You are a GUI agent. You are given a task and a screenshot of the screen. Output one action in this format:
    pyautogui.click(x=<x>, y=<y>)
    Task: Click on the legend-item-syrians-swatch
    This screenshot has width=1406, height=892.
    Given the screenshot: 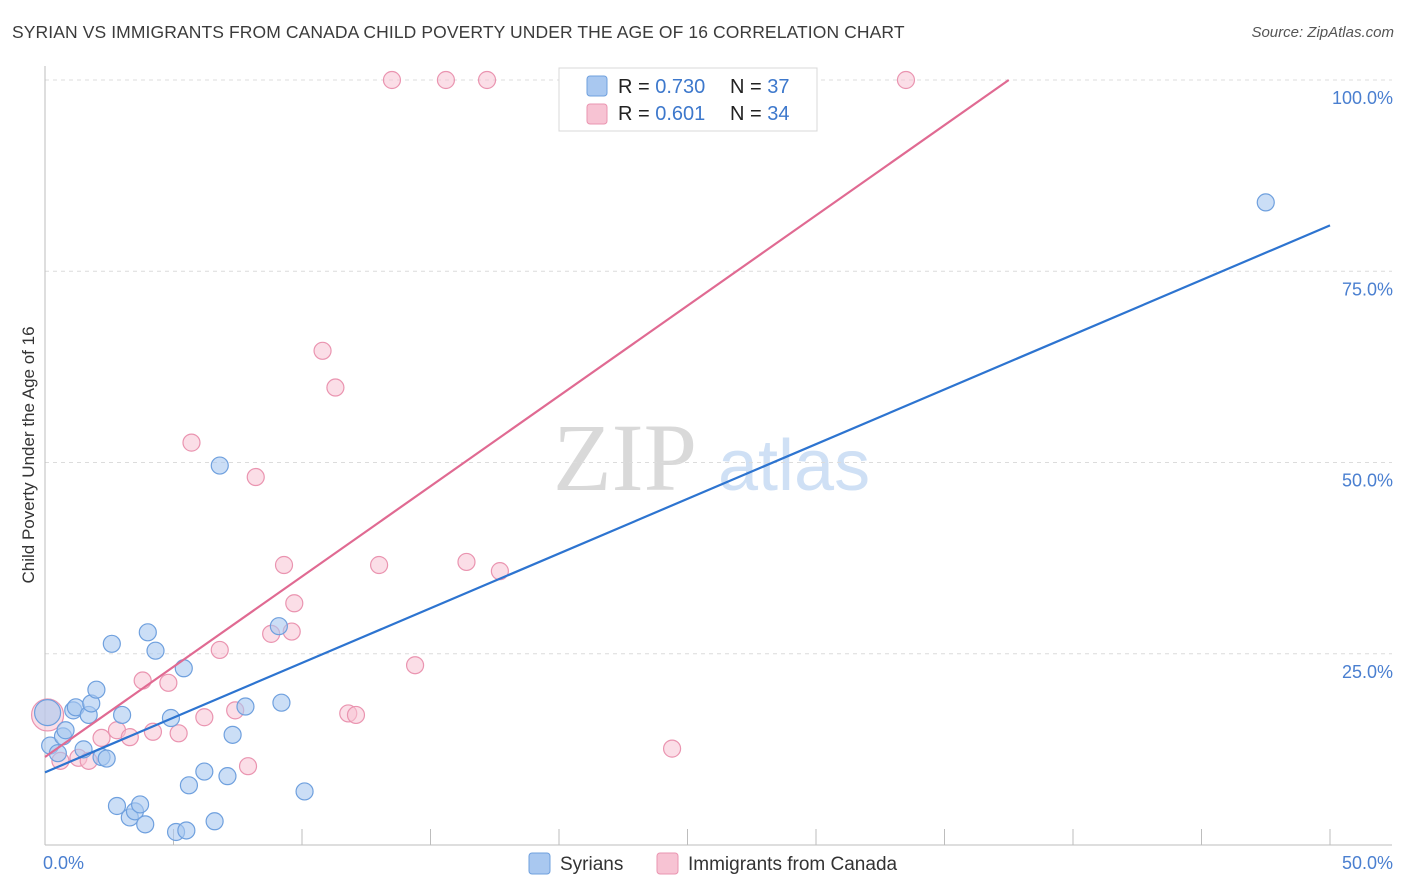 What is the action you would take?
    pyautogui.click(x=539, y=863)
    